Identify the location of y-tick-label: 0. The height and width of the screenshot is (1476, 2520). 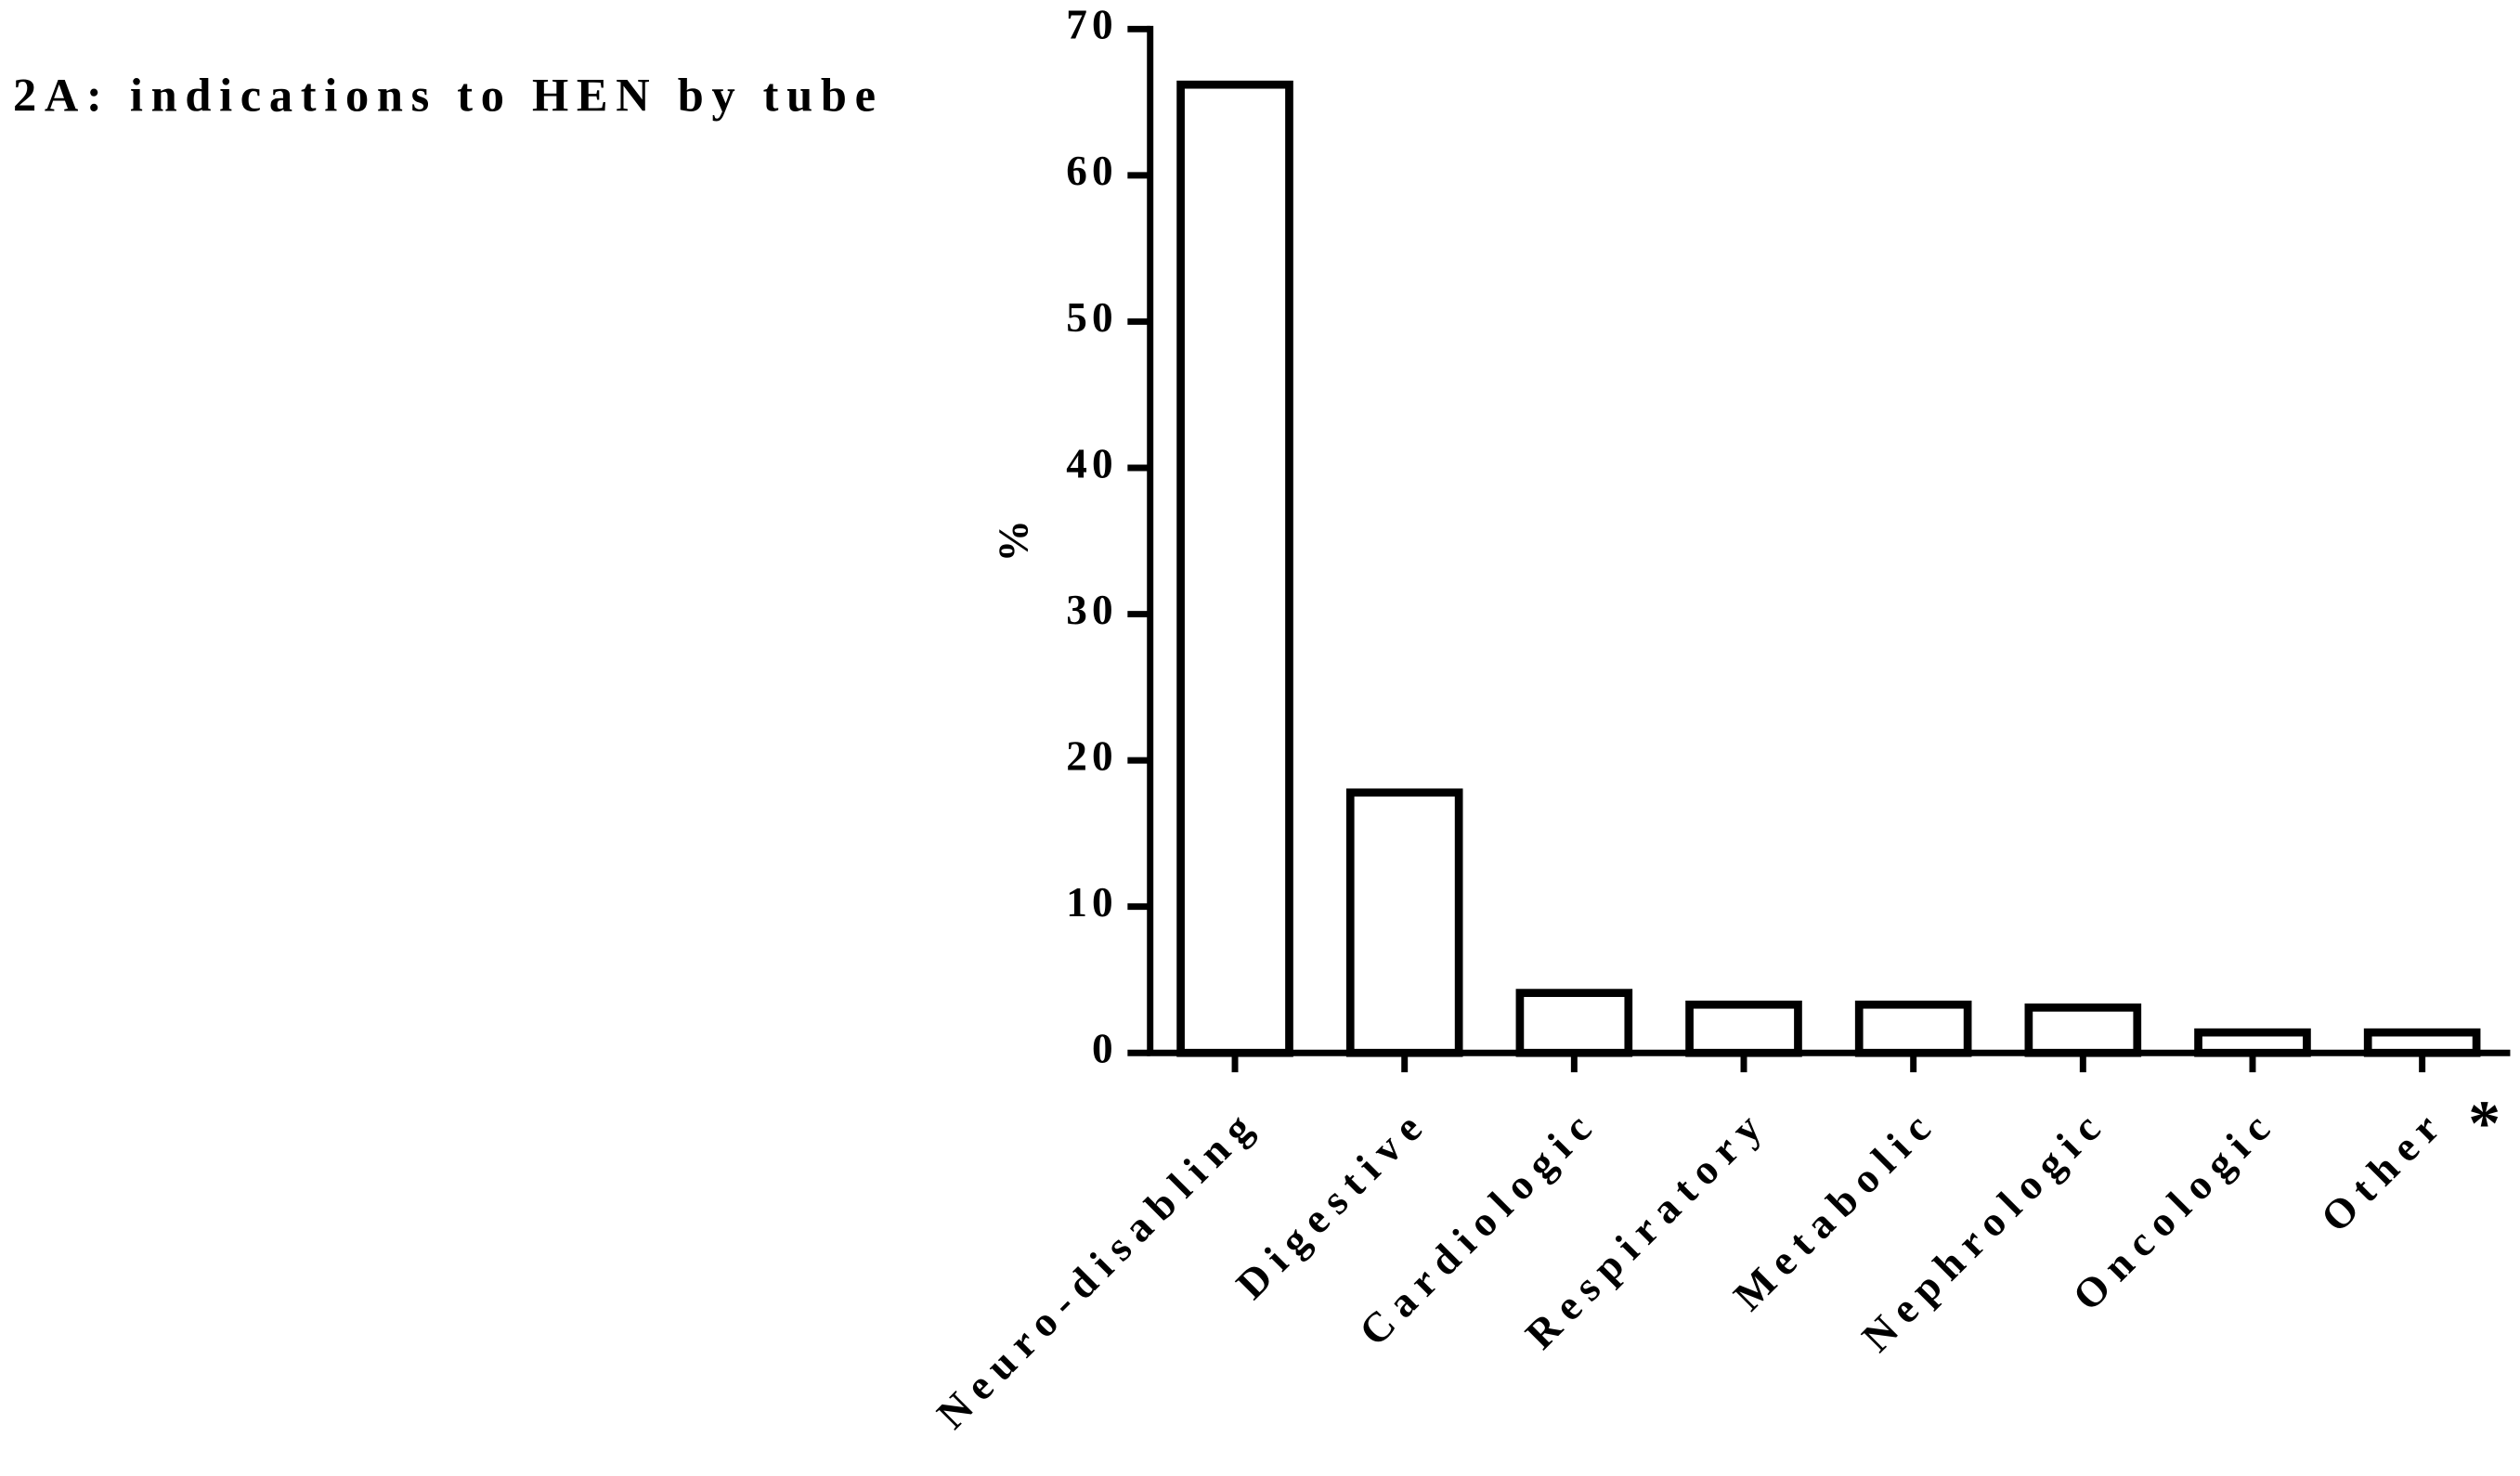
(1105, 1049).